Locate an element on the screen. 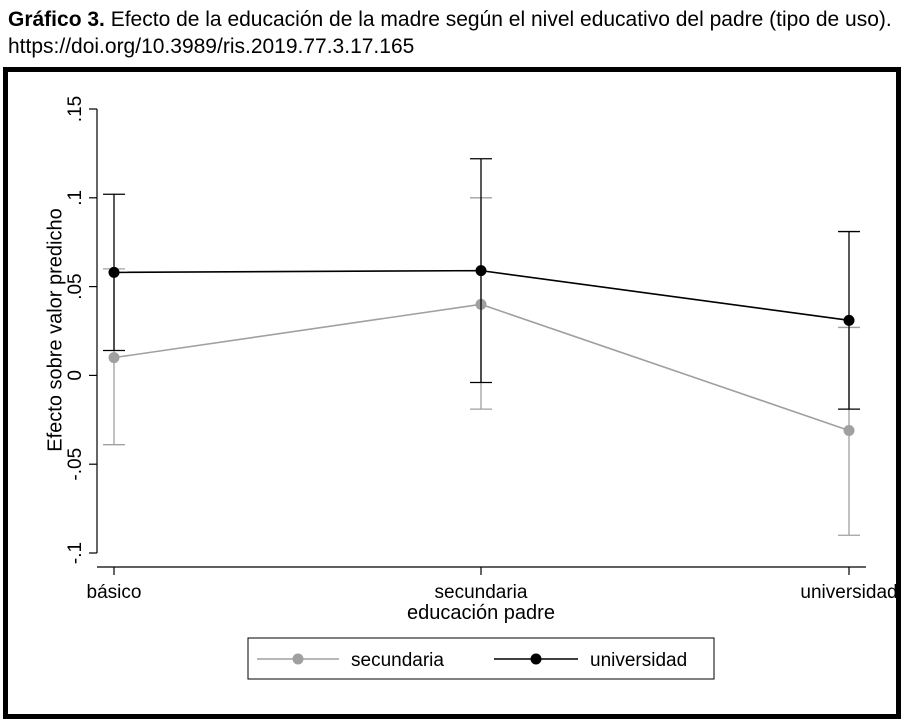 Image resolution: width=901 pixels, height=719 pixels. y-tick-label: -.05 is located at coordinates (75, 464).